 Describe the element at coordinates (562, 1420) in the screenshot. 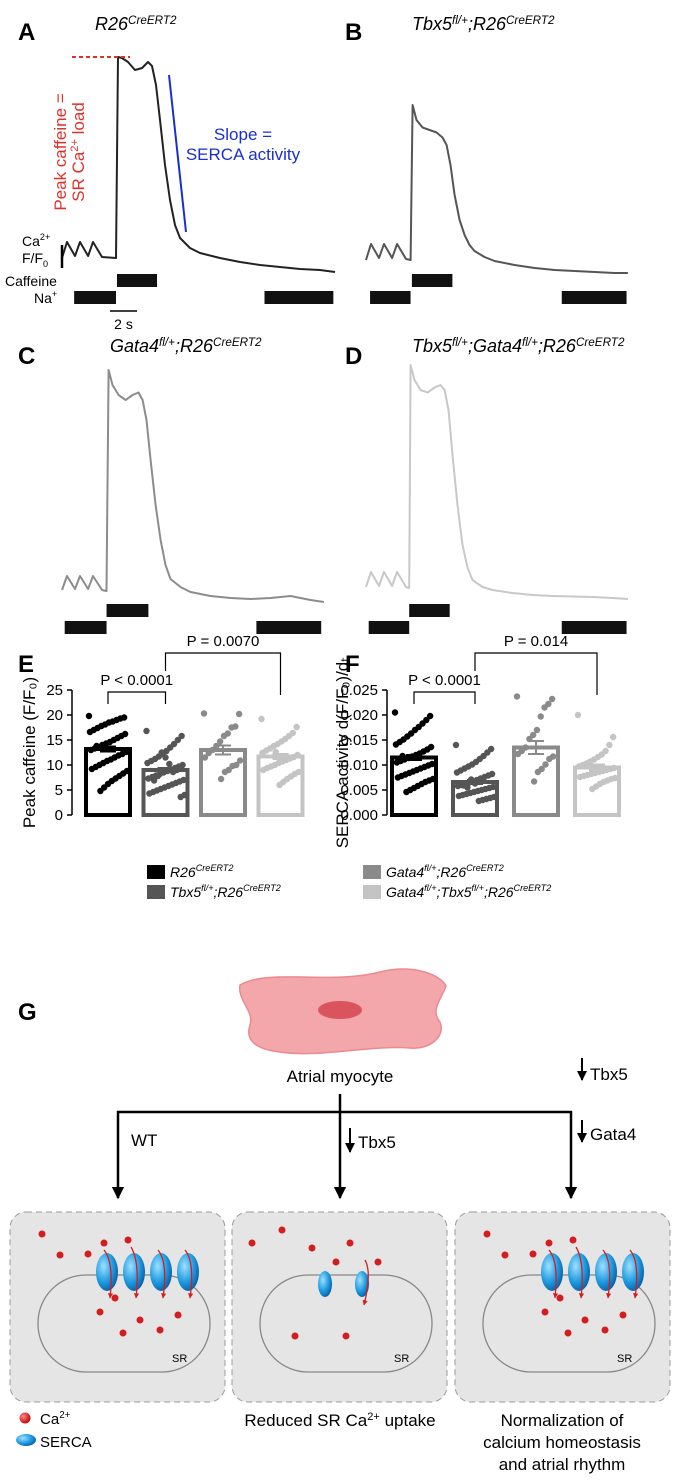

I see `caption: Normalization of` at that location.